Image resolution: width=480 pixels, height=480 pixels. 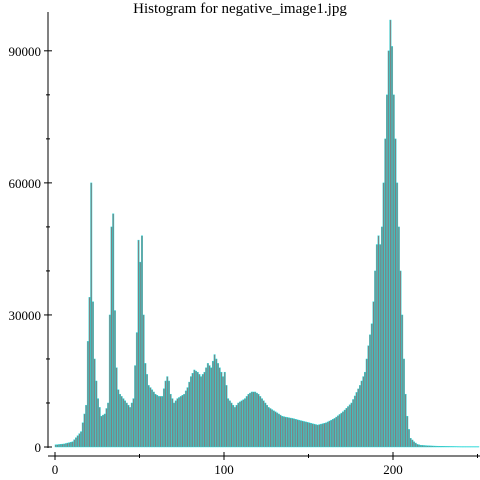 What do you see at coordinates (25, 315) in the screenshot?
I see `y-tick-label: 30000` at bounding box center [25, 315].